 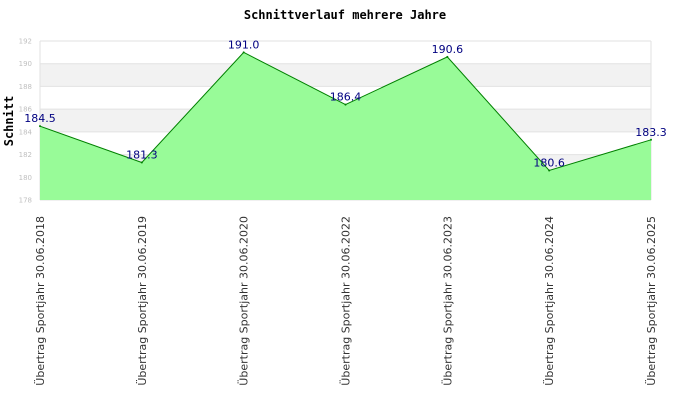 I want to click on chart-title: Schnittverlauf mehrere Jahre, so click(x=345, y=15).